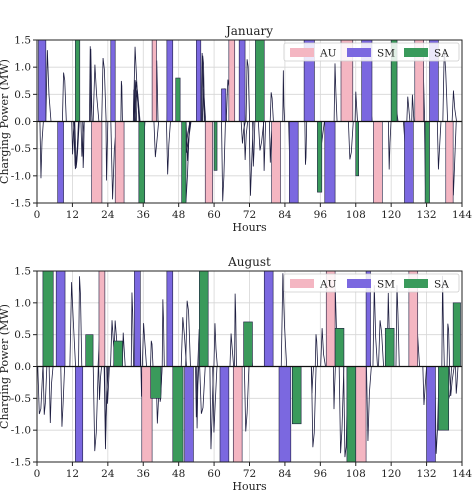 The height and width of the screenshot is (495, 474). What do you see at coordinates (371, 52) in the screenshot?
I see `legend: AU SM SA` at bounding box center [371, 52].